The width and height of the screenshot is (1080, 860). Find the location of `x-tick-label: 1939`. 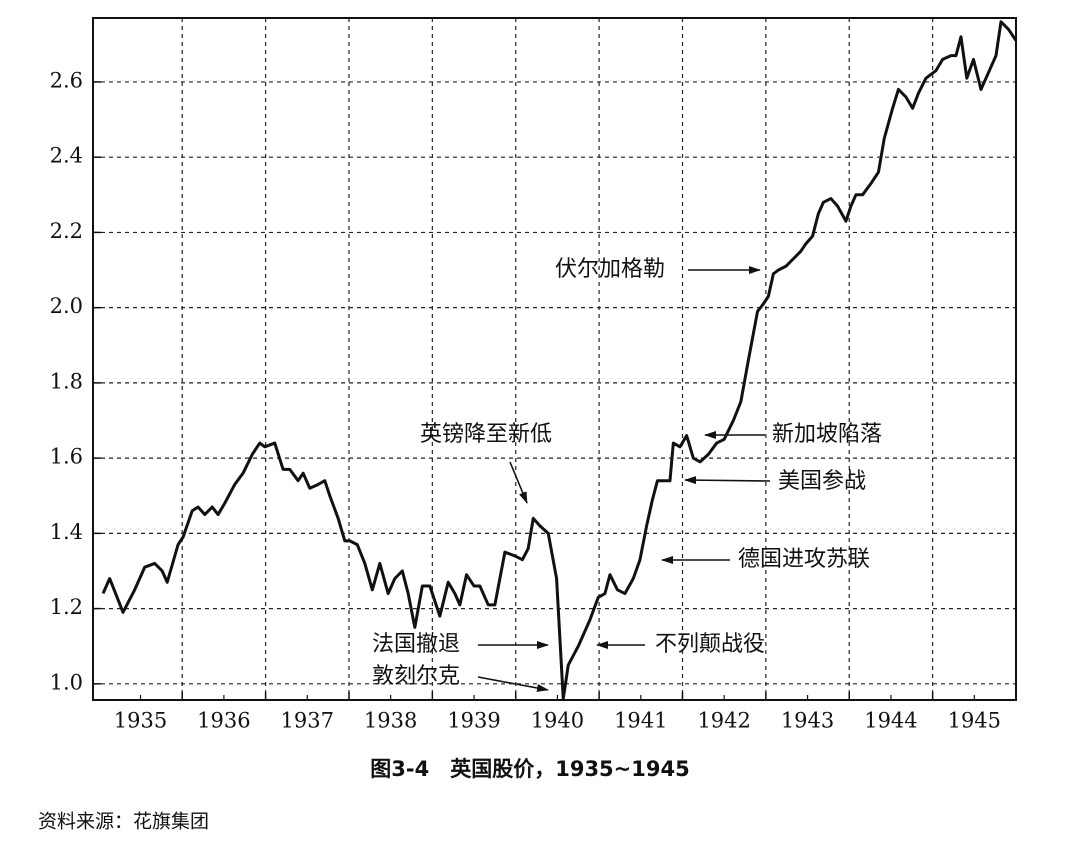

x-tick-label: 1939 is located at coordinates (473, 721).